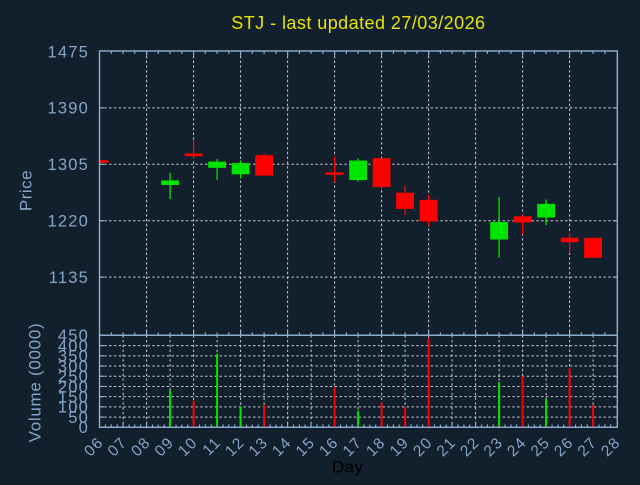 Image resolution: width=640 pixels, height=485 pixels. Describe the element at coordinates (73, 336) in the screenshot. I see `svg-text: 450` at that location.